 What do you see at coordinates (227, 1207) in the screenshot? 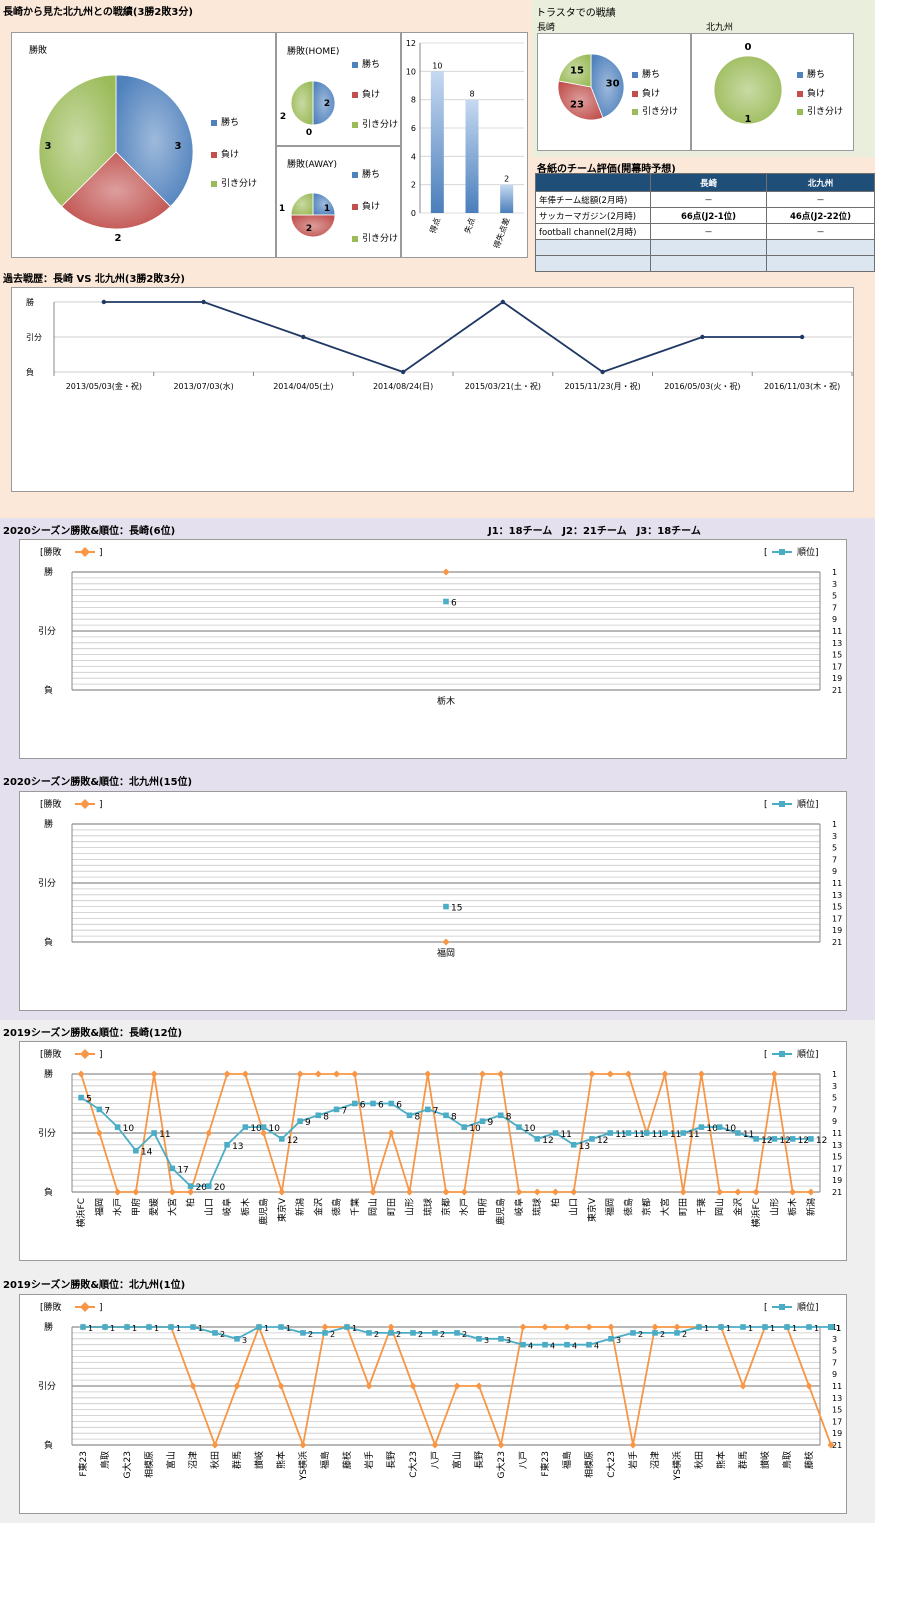
I see `x-tick-label: 岐阜` at bounding box center [227, 1207].